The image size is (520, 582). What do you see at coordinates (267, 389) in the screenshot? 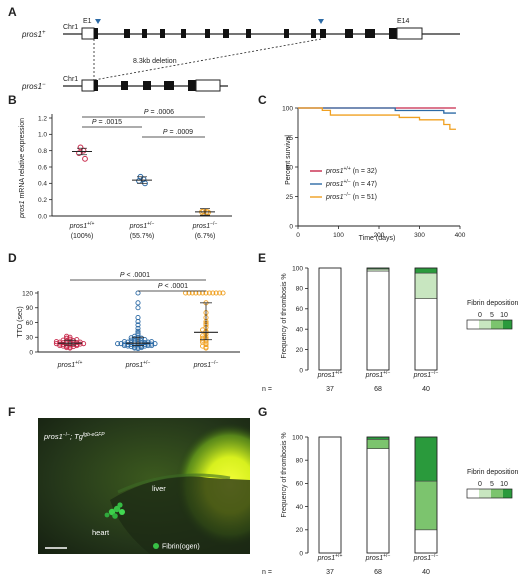
I see `n-label-e: n =` at bounding box center [267, 389].